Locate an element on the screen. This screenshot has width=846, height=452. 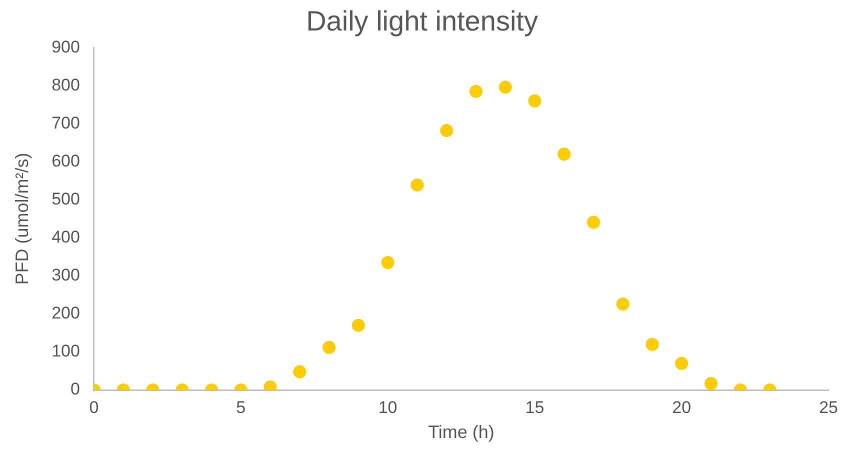
y-axis-title: PFD (umol/m²/s) is located at coordinates (22, 218).